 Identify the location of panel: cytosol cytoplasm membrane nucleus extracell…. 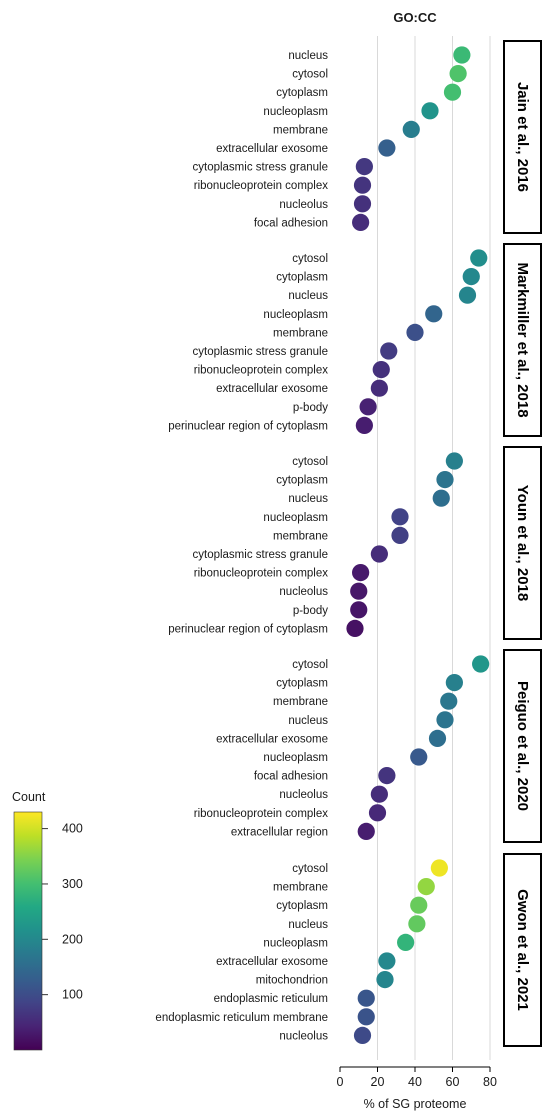
(368, 746).